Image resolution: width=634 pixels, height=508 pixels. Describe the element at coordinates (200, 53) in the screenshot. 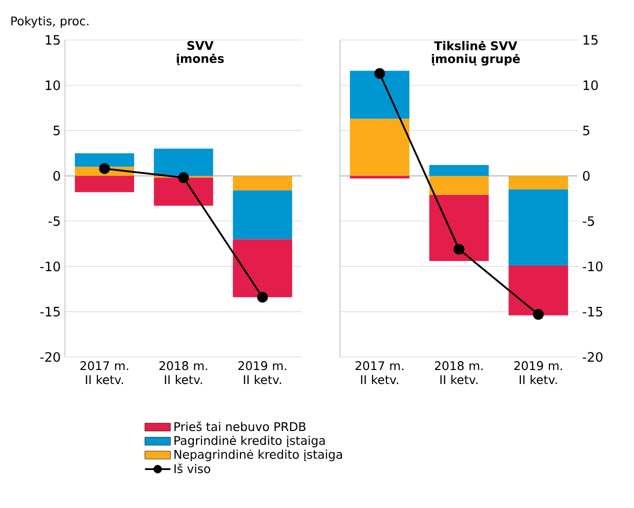

I see `text: SVV įmonės` at that location.